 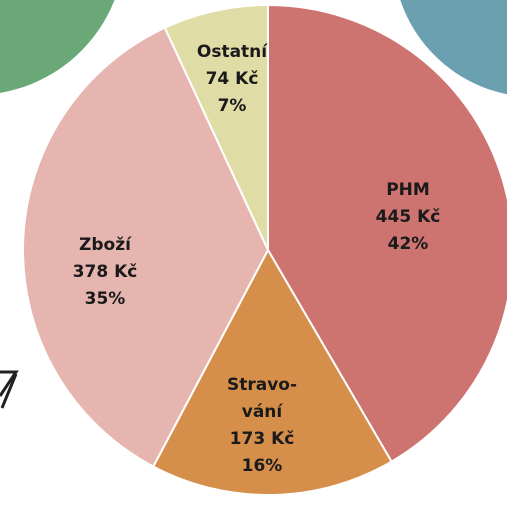 What do you see at coordinates (216, 127) in the screenshot?
I see `slice` at bounding box center [216, 127].